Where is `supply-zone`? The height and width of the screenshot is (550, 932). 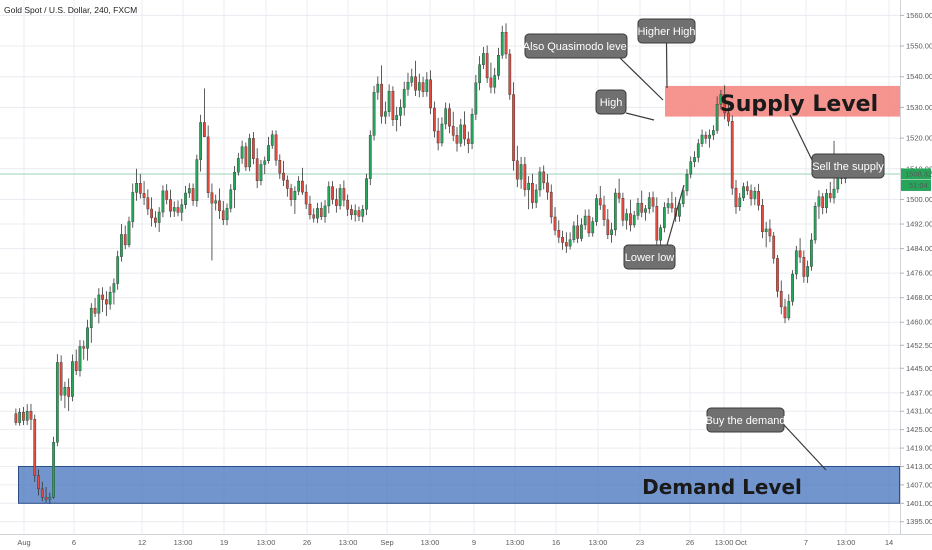
supply-zone is located at coordinates (782, 101).